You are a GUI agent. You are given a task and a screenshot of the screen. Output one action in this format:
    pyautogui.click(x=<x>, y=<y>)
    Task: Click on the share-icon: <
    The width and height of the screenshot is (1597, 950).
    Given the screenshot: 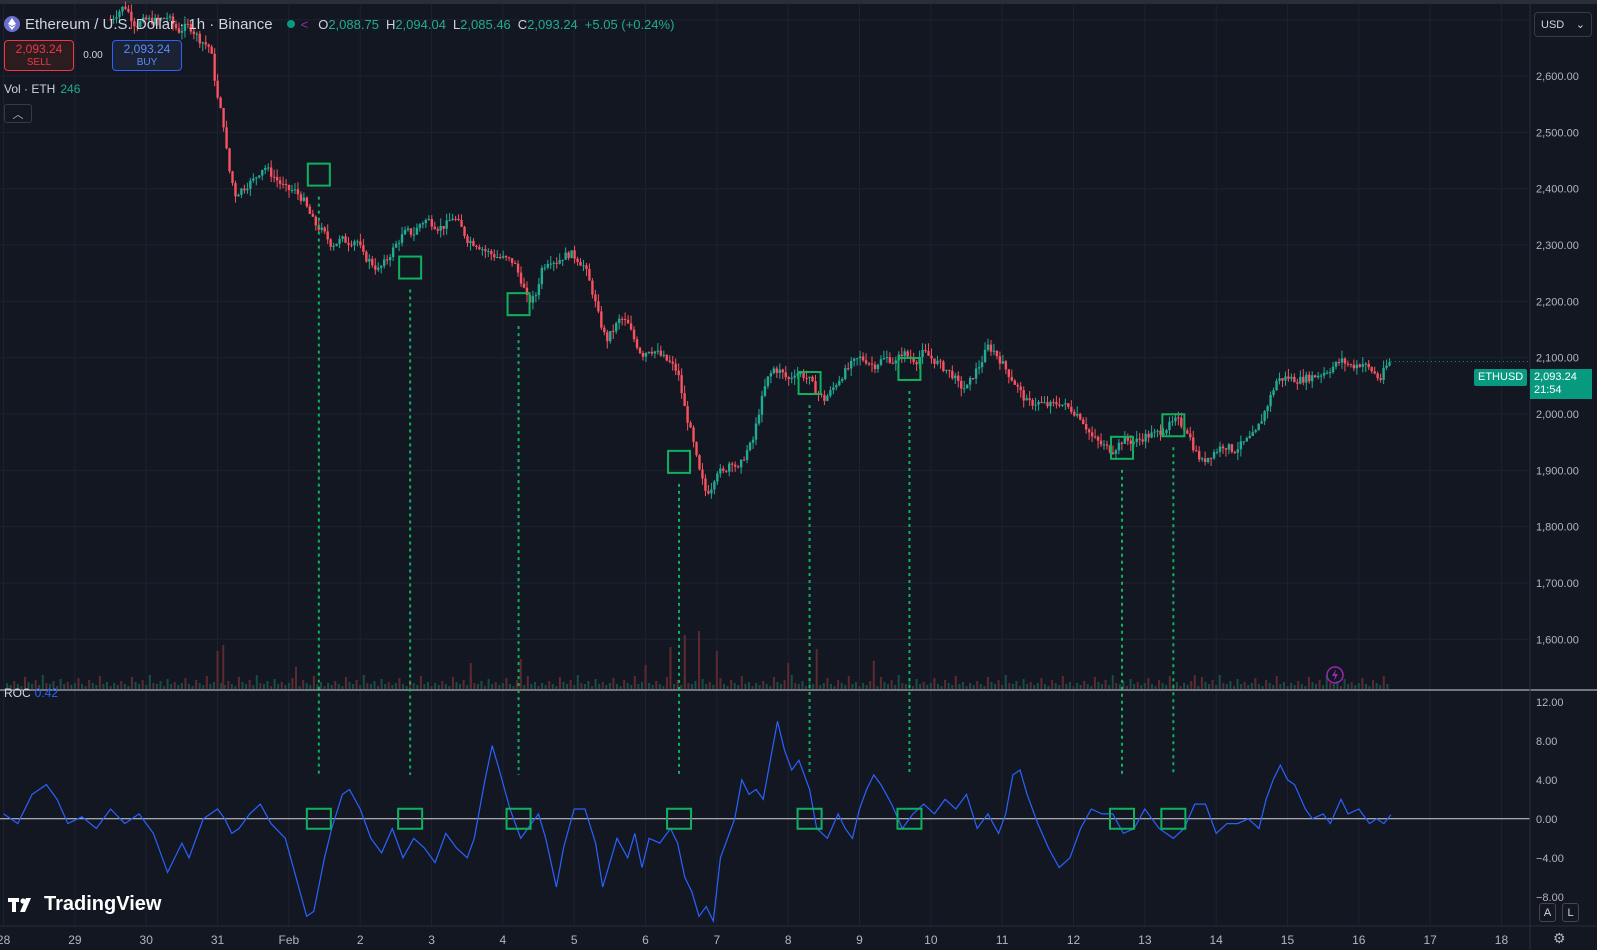 What is the action you would take?
    pyautogui.click(x=304, y=24)
    